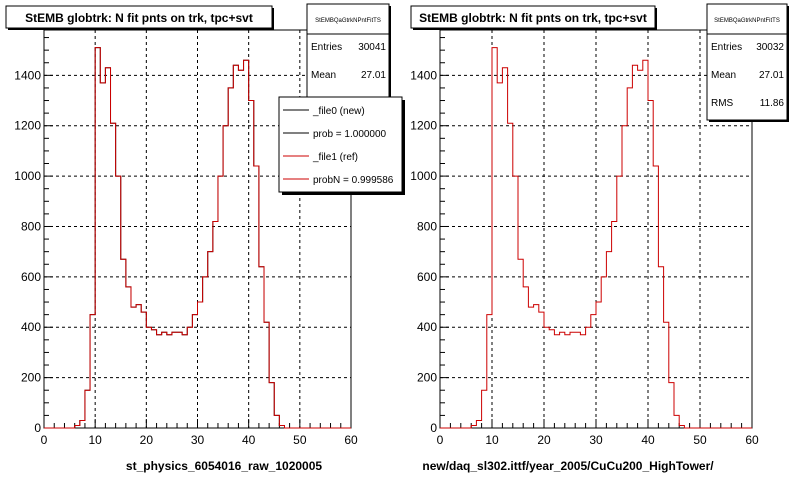  Describe the element at coordinates (353, 180) in the screenshot. I see `legend-label: probN = 0.999586` at that location.